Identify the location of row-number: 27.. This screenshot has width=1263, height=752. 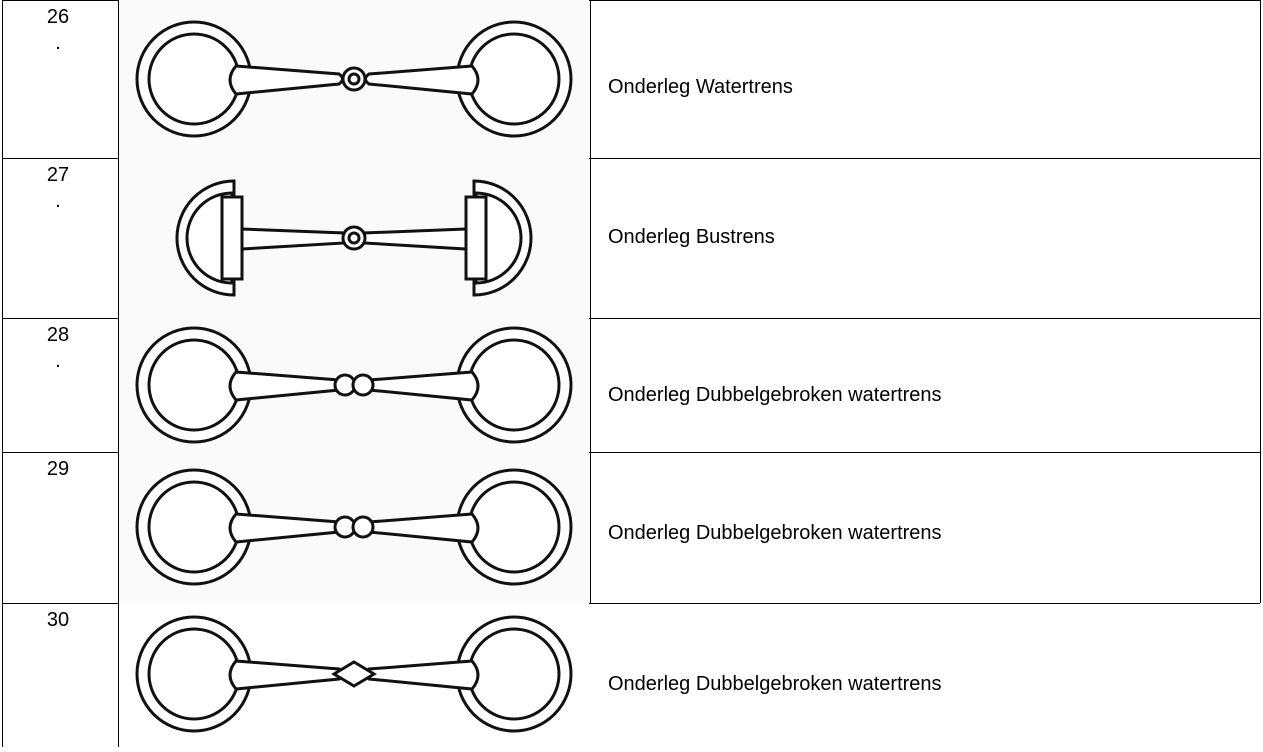
(58, 188).